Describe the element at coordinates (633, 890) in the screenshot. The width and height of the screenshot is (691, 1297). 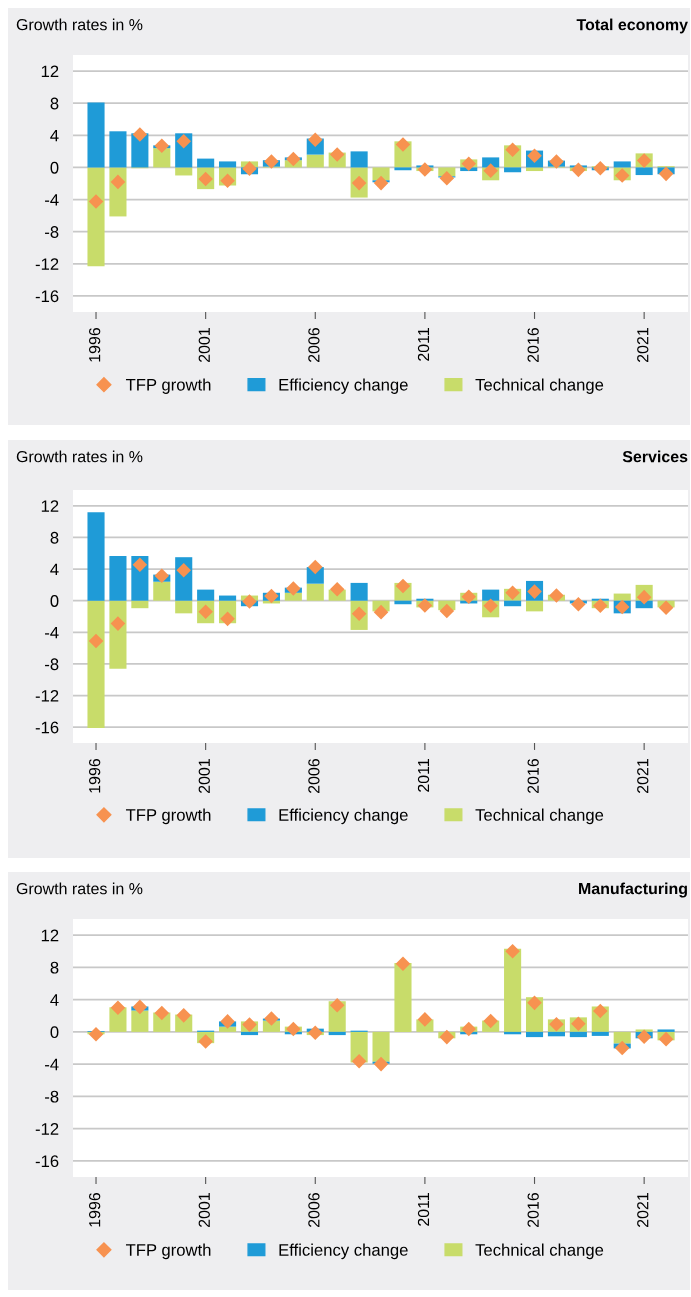
I see `chart-title: Manufacturing` at that location.